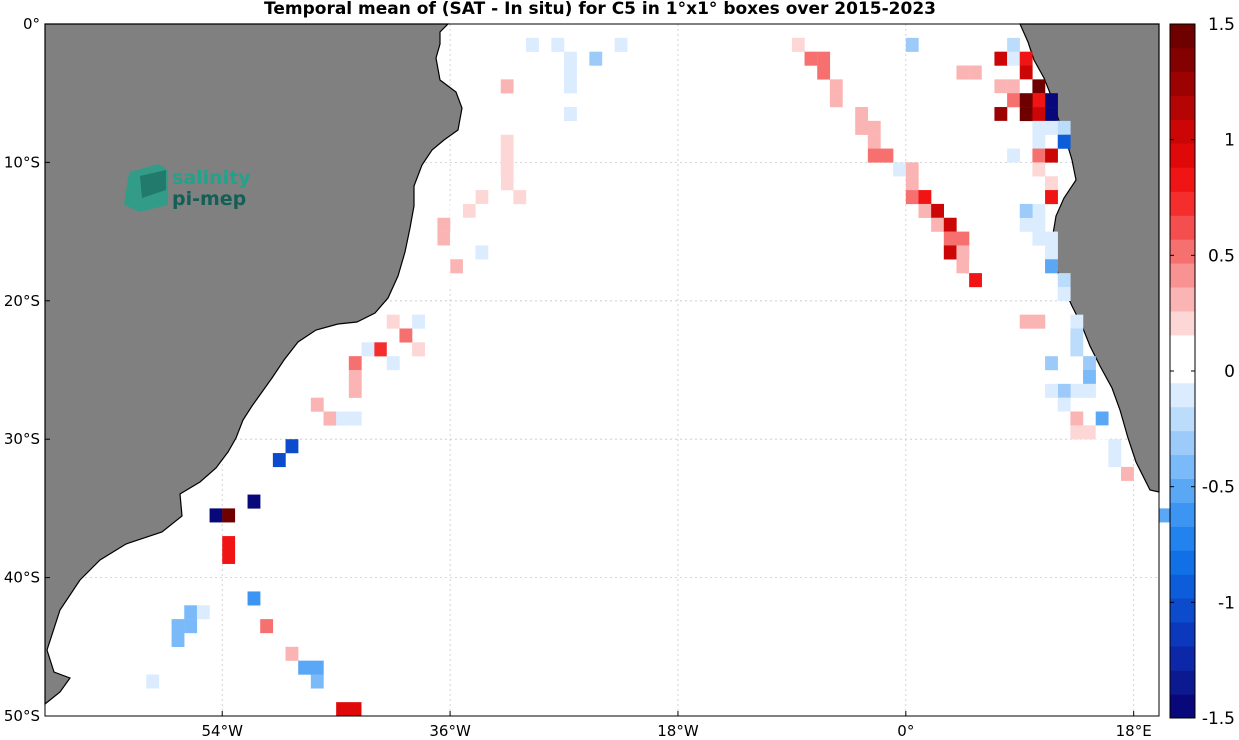 Image resolution: width=1239 pixels, height=740 pixels. What do you see at coordinates (211, 178) in the screenshot?
I see `logo-text-salinity: salinity` at bounding box center [211, 178].